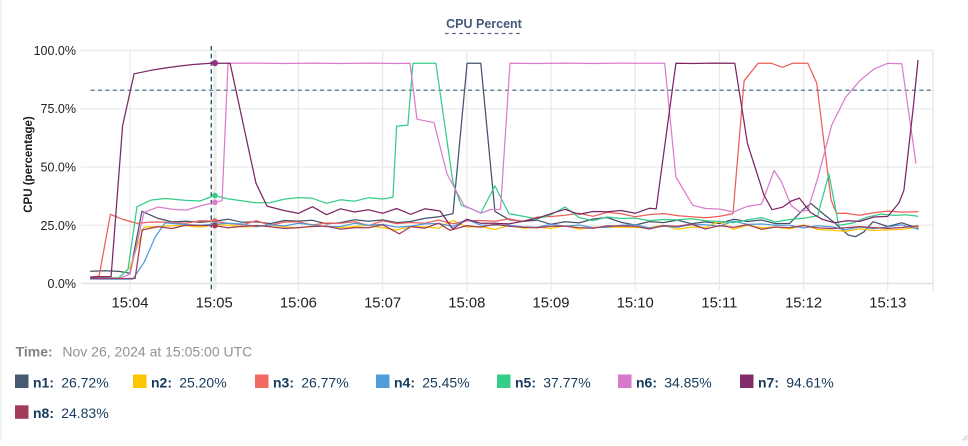 The width and height of the screenshot is (968, 446). What do you see at coordinates (404, 382) in the screenshot?
I see `svg-text: n4:` at bounding box center [404, 382].